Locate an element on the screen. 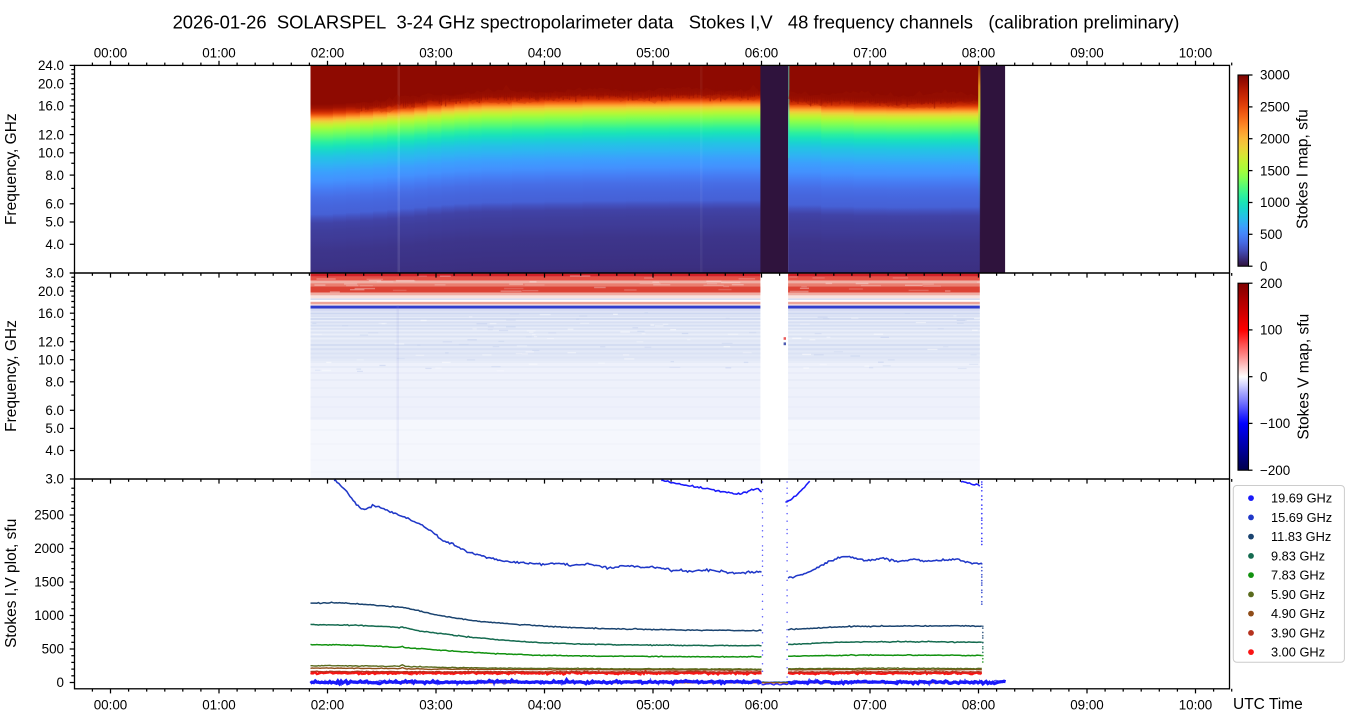  svg-text: 9.83 GHz is located at coordinates (1298, 555).